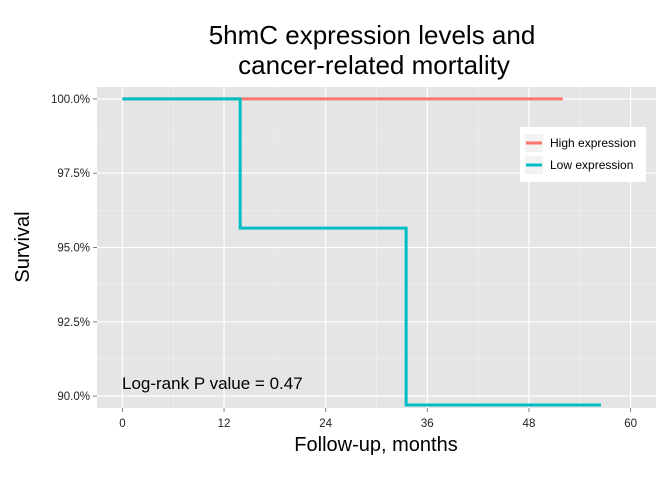  What do you see at coordinates (73, 323) in the screenshot?
I see `y-tick-label: 92.5%` at bounding box center [73, 323].